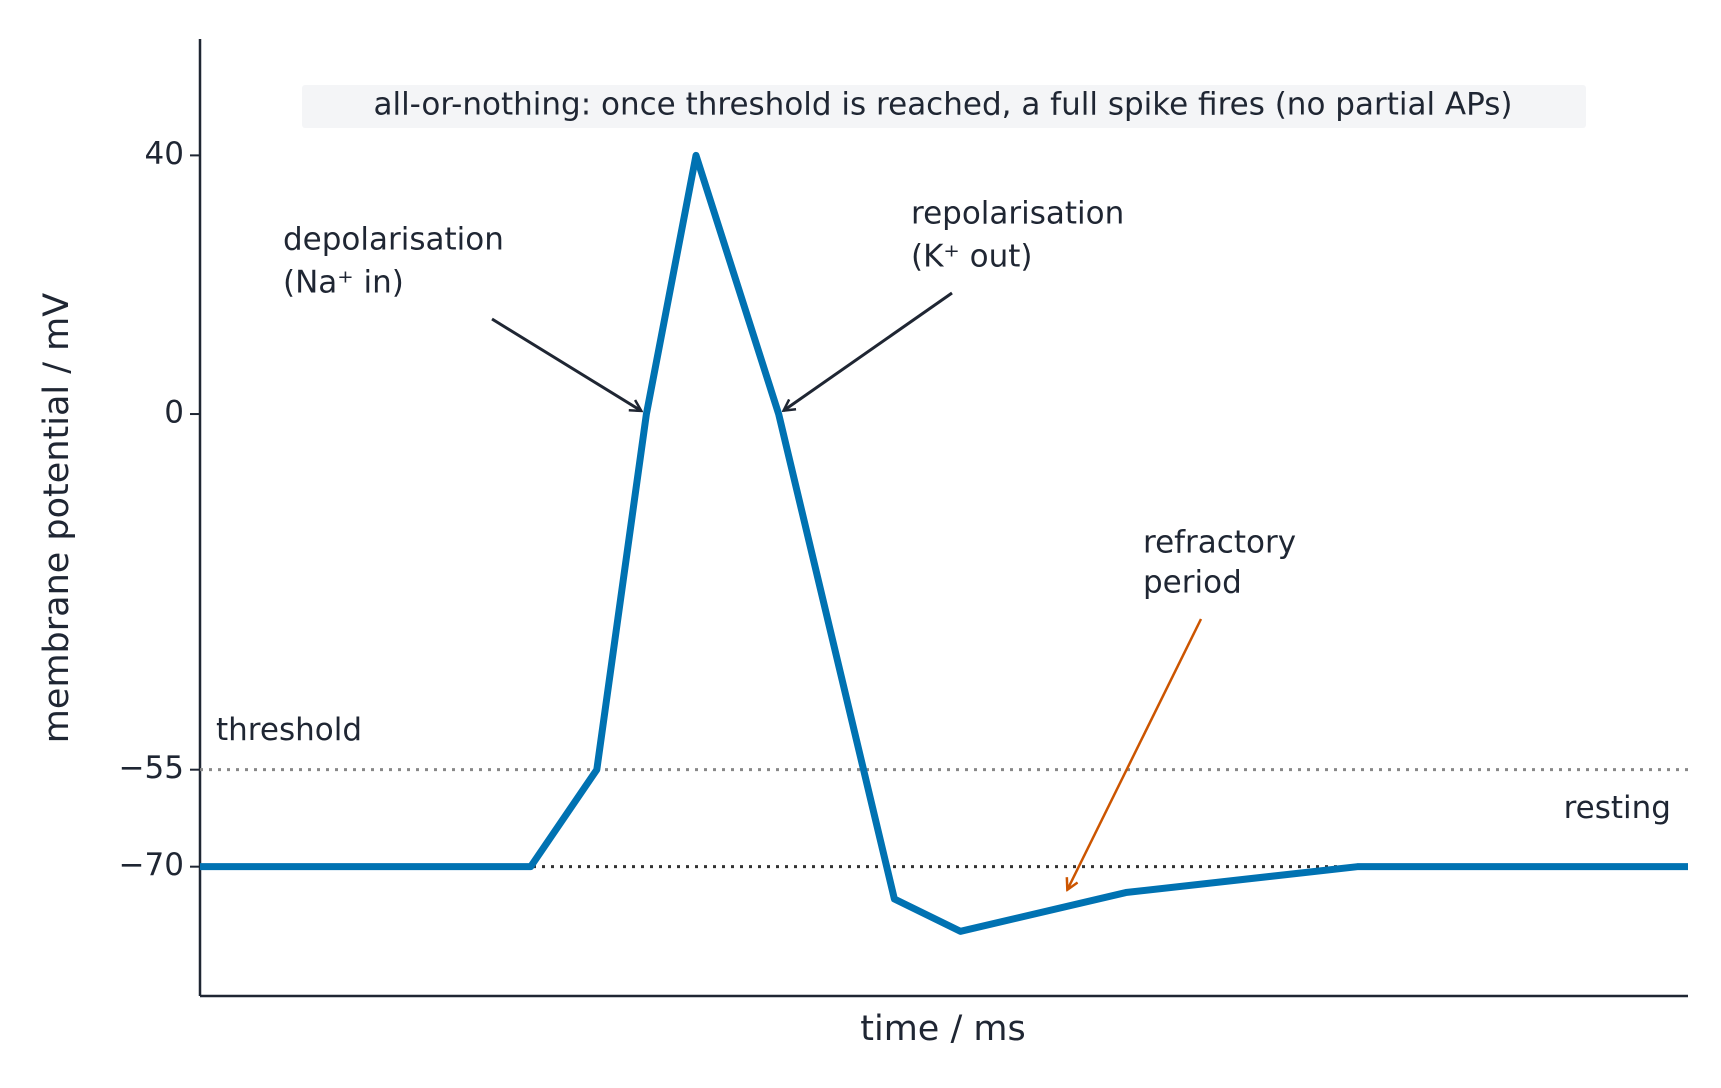  Describe the element at coordinates (57, 518) in the screenshot. I see `y-axis-label: membrane potential / mV` at that location.